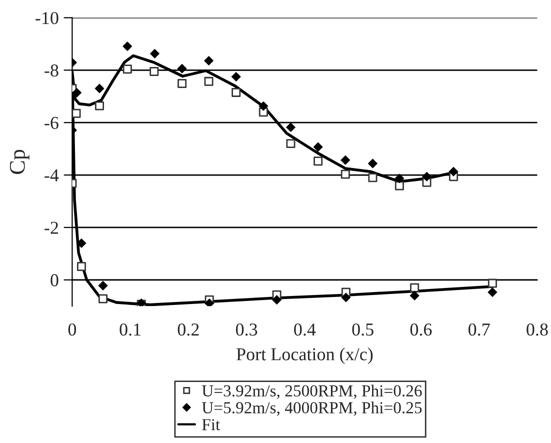  Describe the element at coordinates (47, 18) in the screenshot. I see `y-tick-label: -10` at that location.